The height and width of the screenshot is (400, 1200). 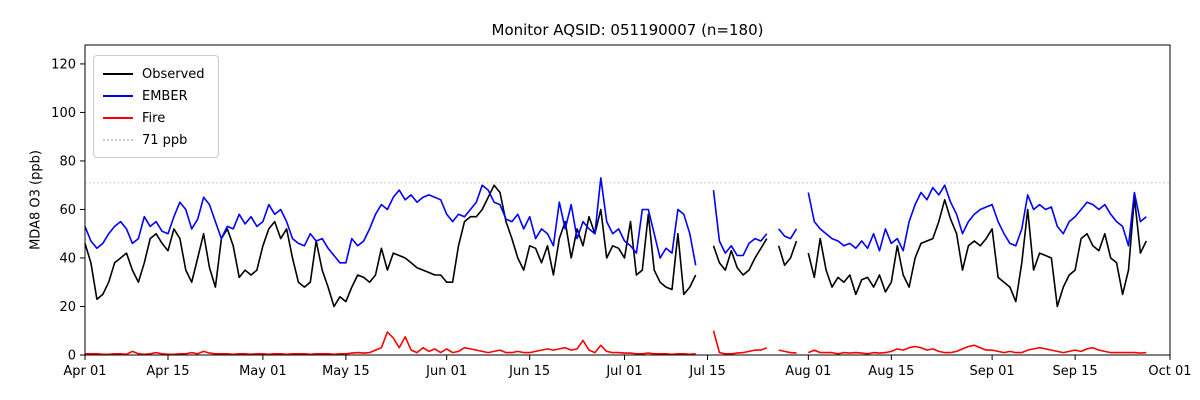 What do you see at coordinates (1169, 371) in the screenshot?
I see `x-tick-label: Oct 01` at bounding box center [1169, 371].